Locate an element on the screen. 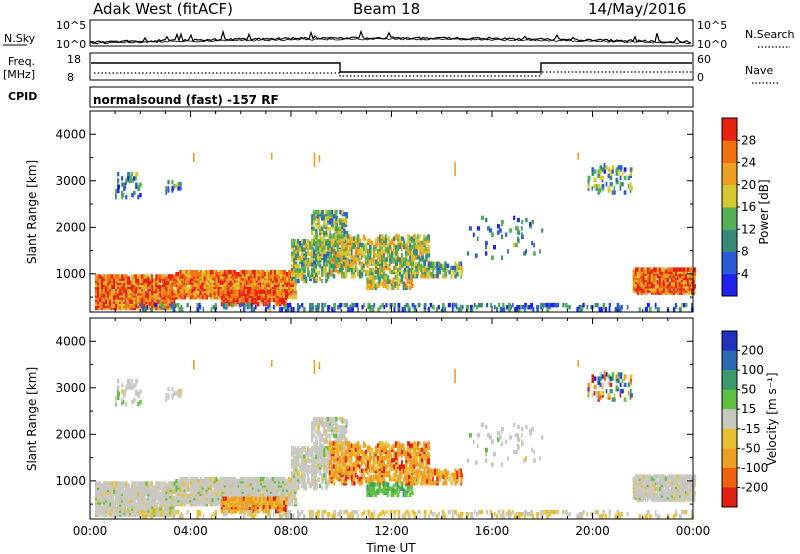  cpid-panel-frame is located at coordinates (391, 97).